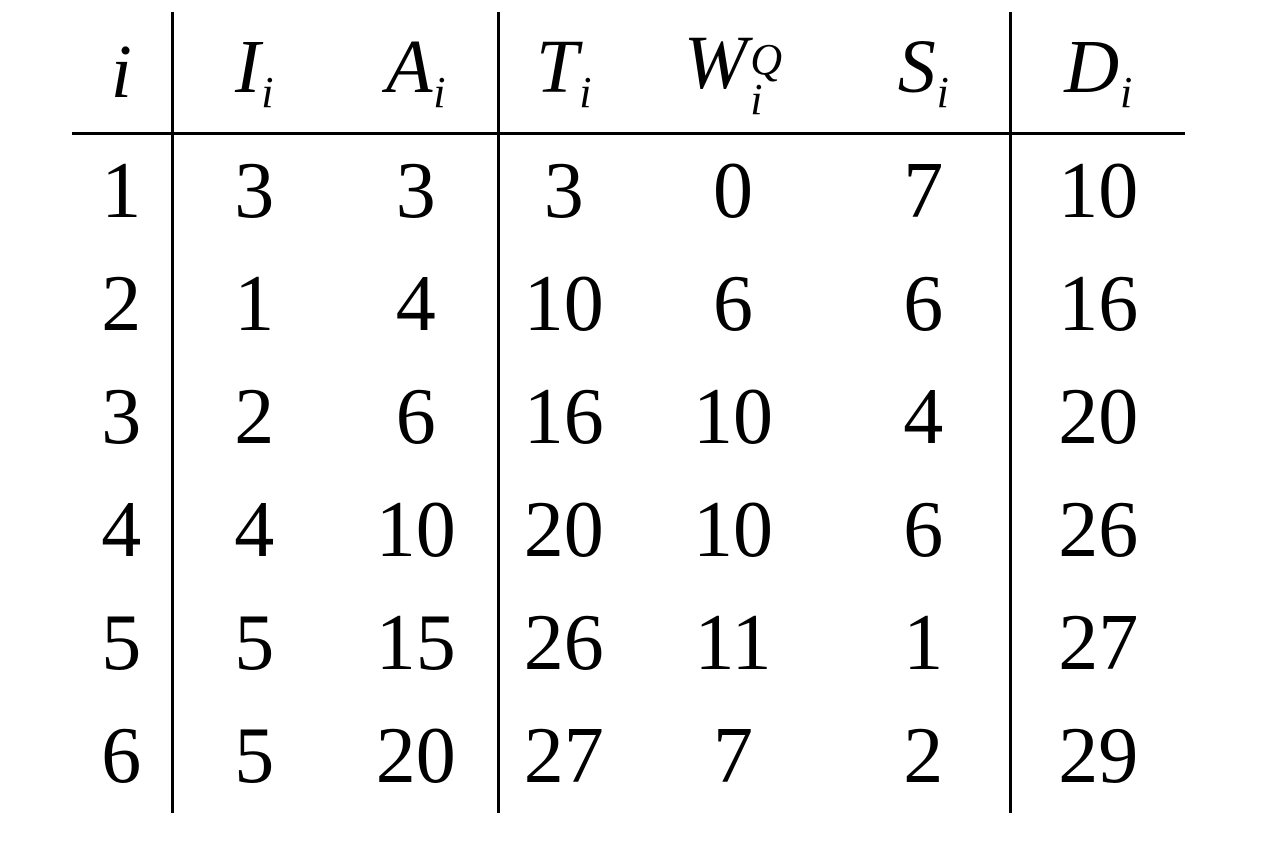 Image resolution: width=1280 pixels, height=850 pixels. Describe the element at coordinates (409, 67) in the screenshot. I see `var-A: A` at that location.